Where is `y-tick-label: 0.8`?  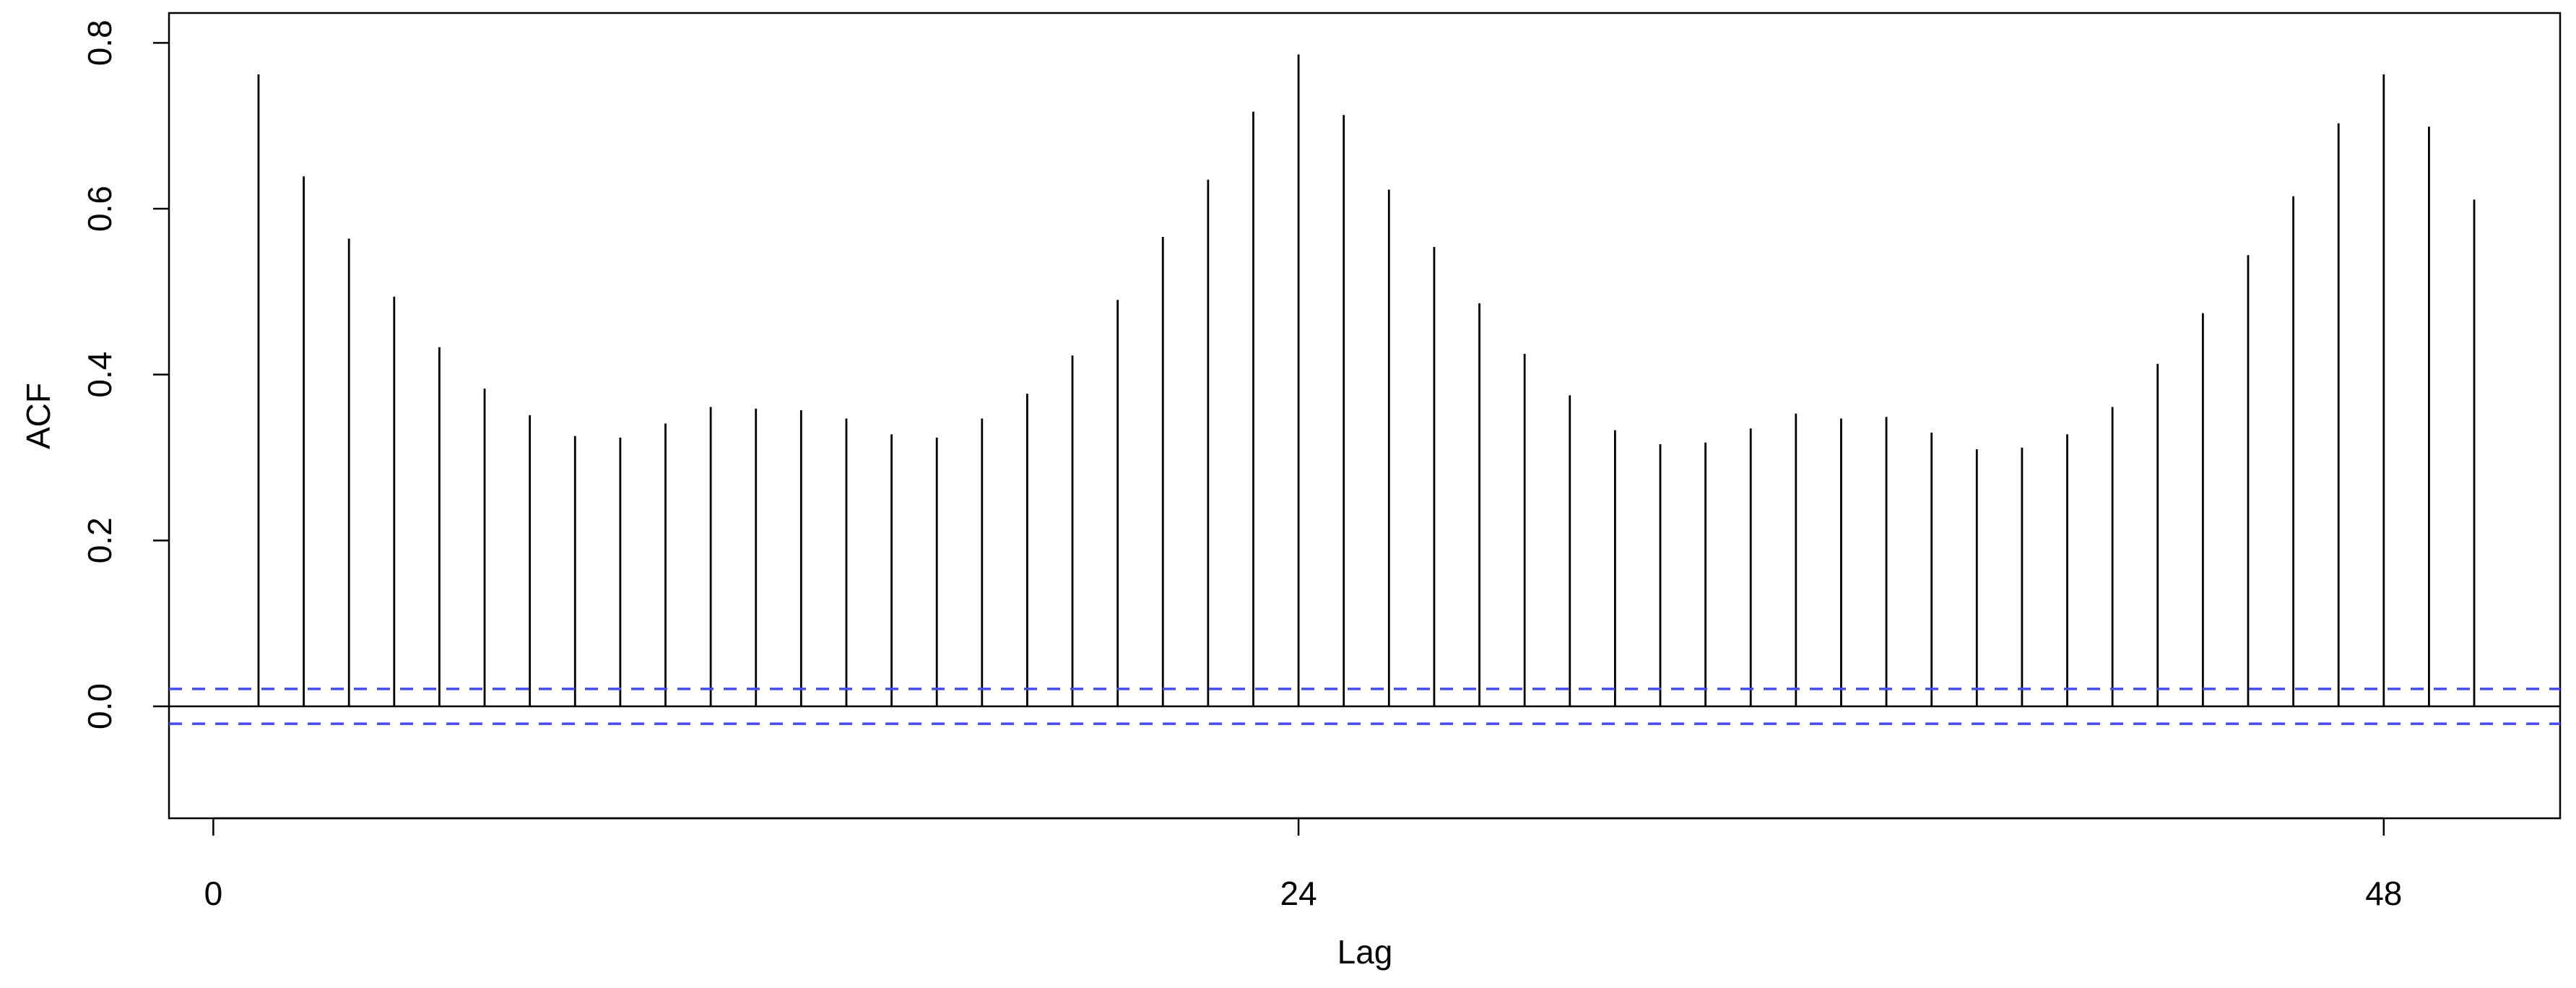 y-tick-label: 0.8 is located at coordinates (99, 43).